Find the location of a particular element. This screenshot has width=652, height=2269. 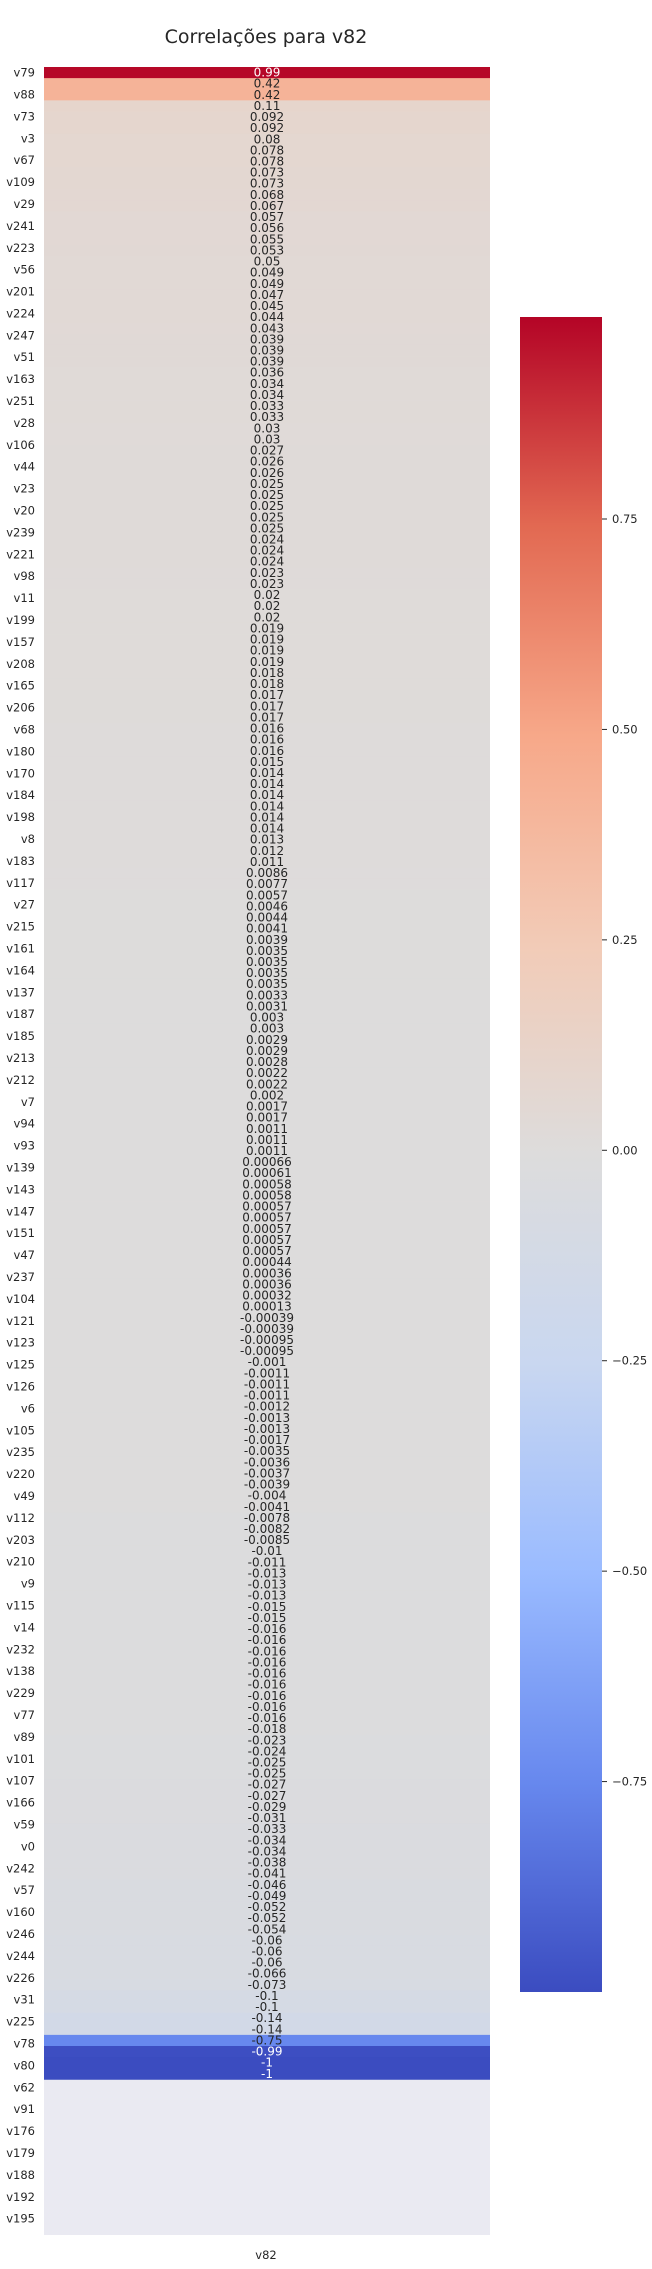

y-tick-label: v179 is located at coordinates (20, 2153).